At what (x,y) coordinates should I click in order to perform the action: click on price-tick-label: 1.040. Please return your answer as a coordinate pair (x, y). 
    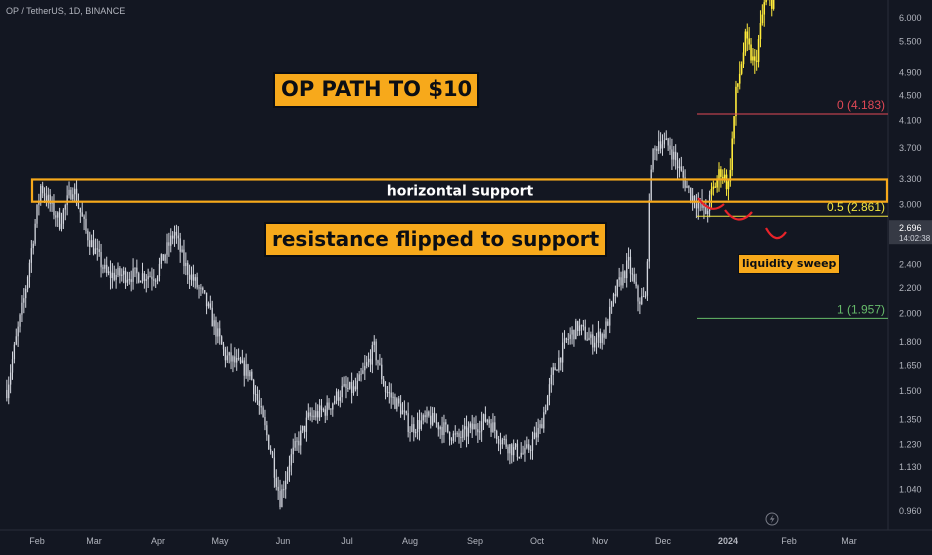
    Looking at the image, I should click on (910, 489).